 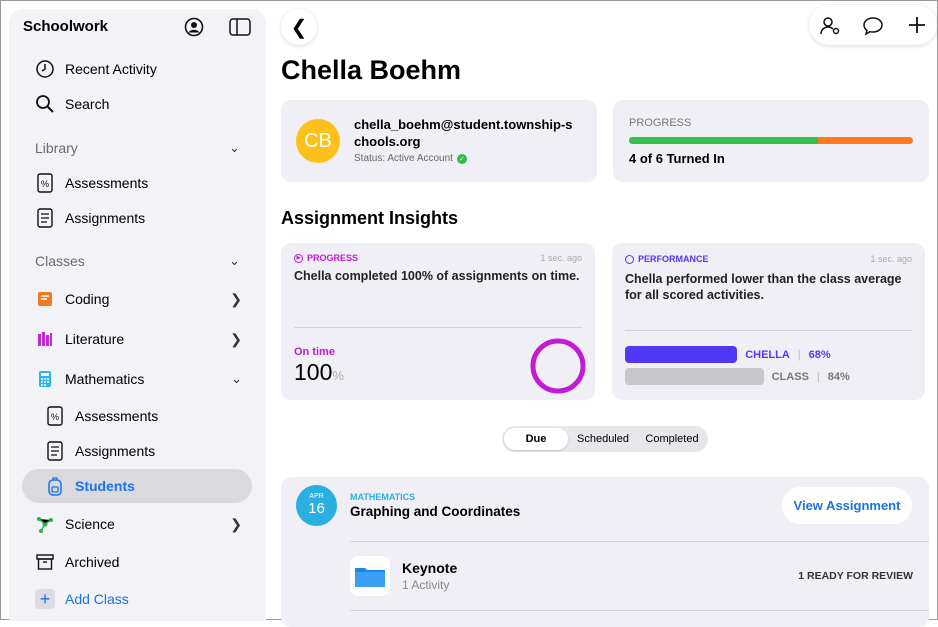 I want to click on label: Archived, so click(x=92, y=562).